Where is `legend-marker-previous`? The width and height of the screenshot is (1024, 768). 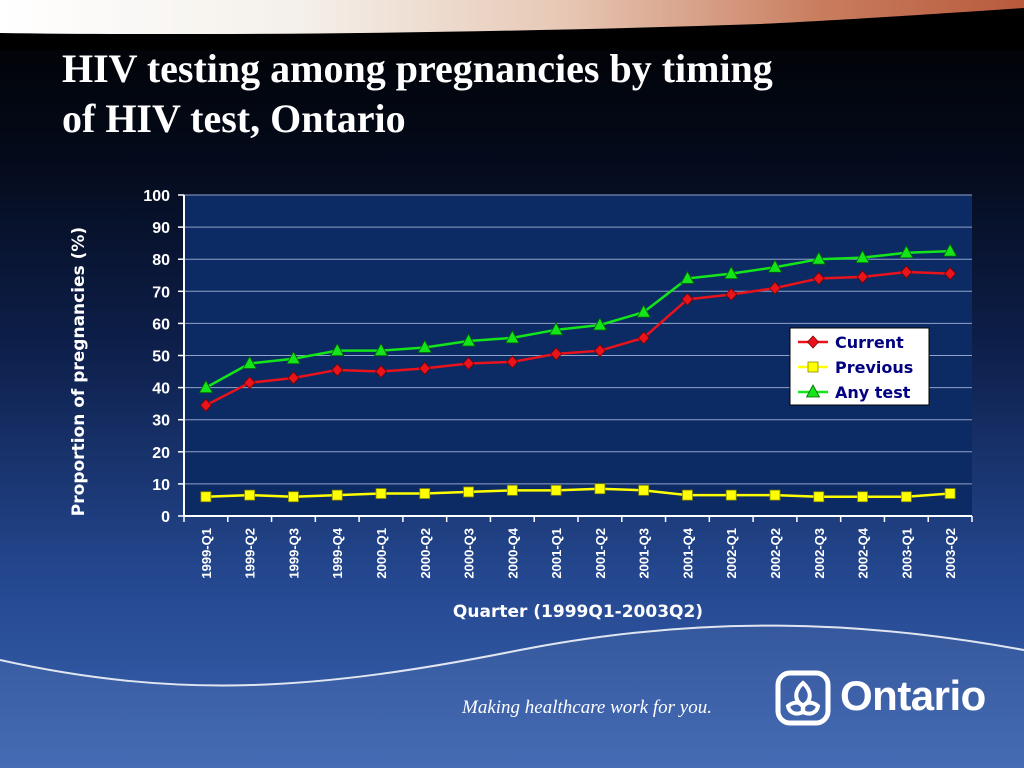 legend-marker-previous is located at coordinates (813, 367).